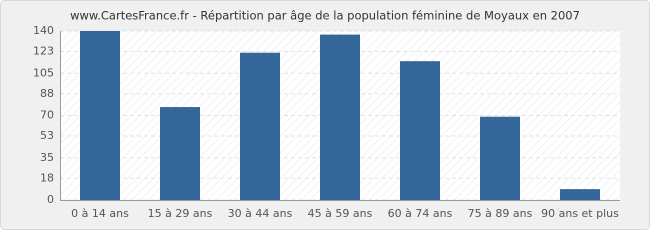 The width and height of the screenshot is (650, 240). I want to click on y-tick-label: 140, so click(43, 30).